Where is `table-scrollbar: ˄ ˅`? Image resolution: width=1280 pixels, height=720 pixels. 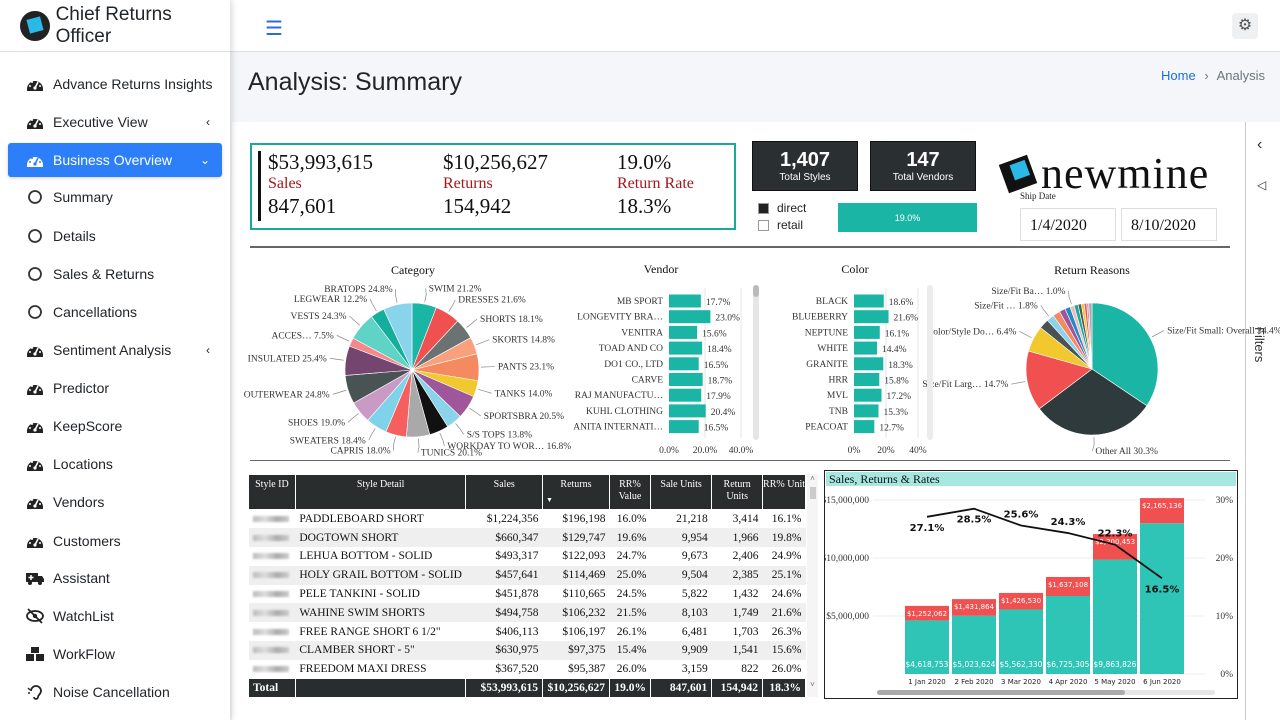
table-scrollbar: ˄ ˅ is located at coordinates (812, 585).